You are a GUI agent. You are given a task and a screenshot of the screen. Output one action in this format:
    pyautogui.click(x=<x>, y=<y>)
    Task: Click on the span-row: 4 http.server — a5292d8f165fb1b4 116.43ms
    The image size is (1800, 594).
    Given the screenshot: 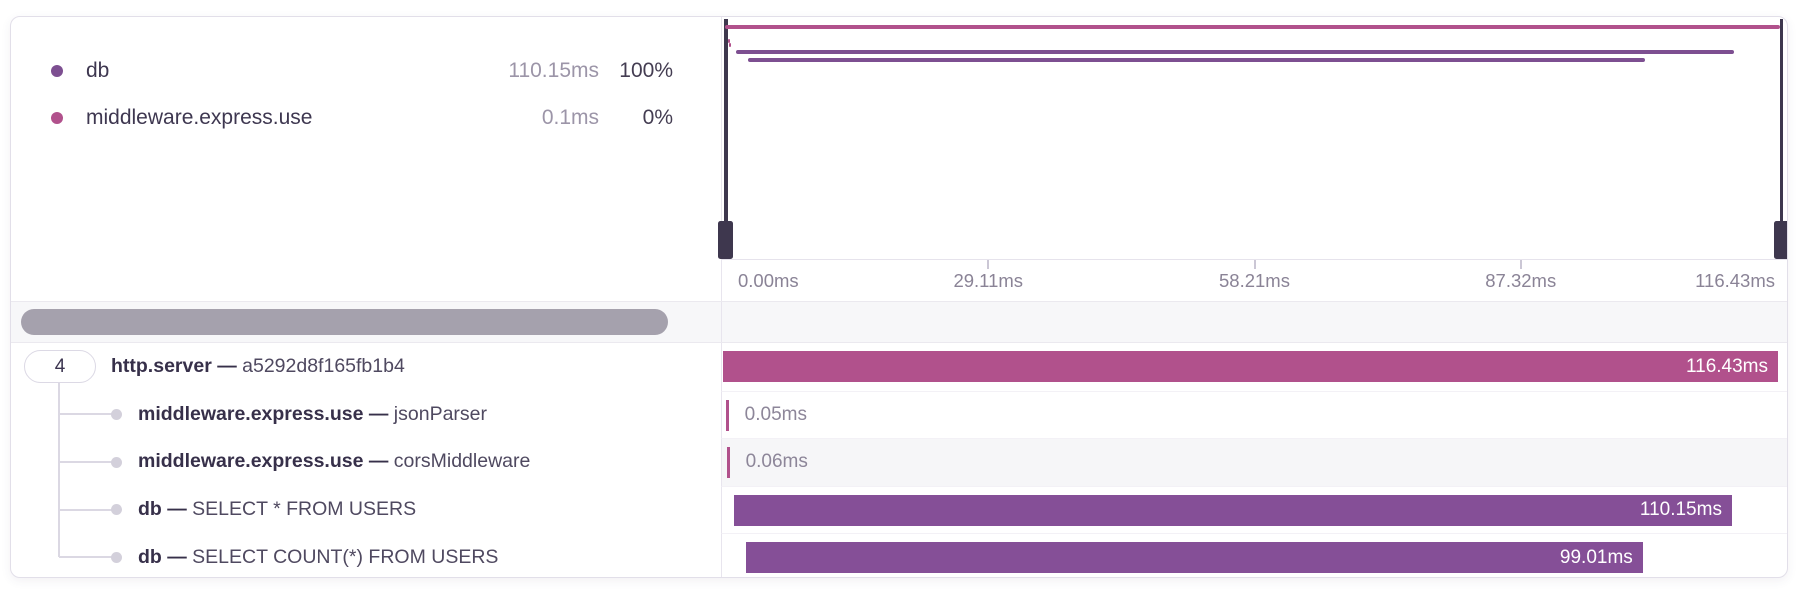 What is the action you would take?
    pyautogui.click(x=899, y=367)
    